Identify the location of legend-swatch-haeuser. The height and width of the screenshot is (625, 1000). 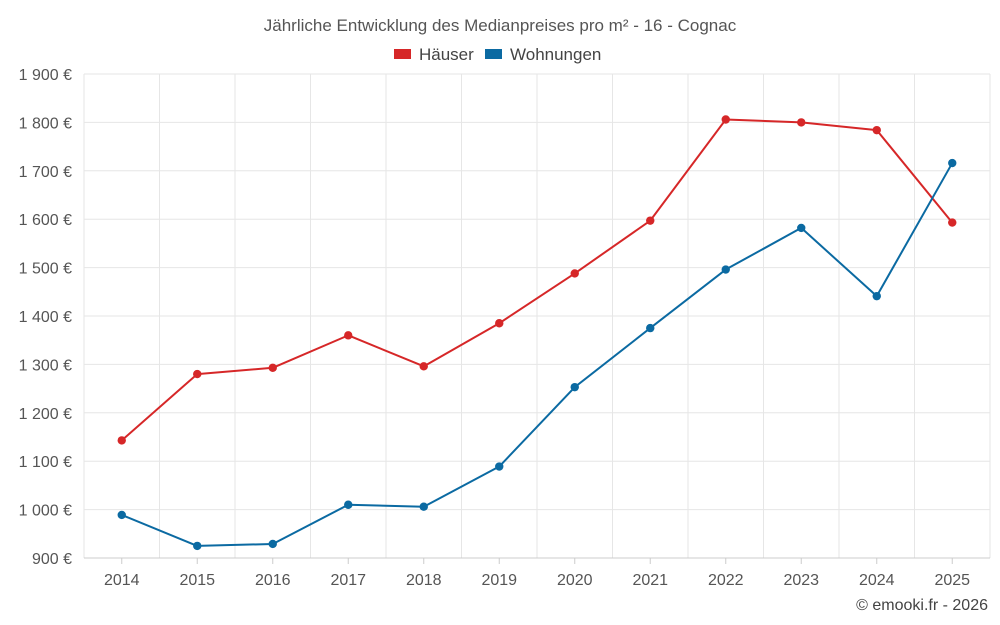
(402, 54).